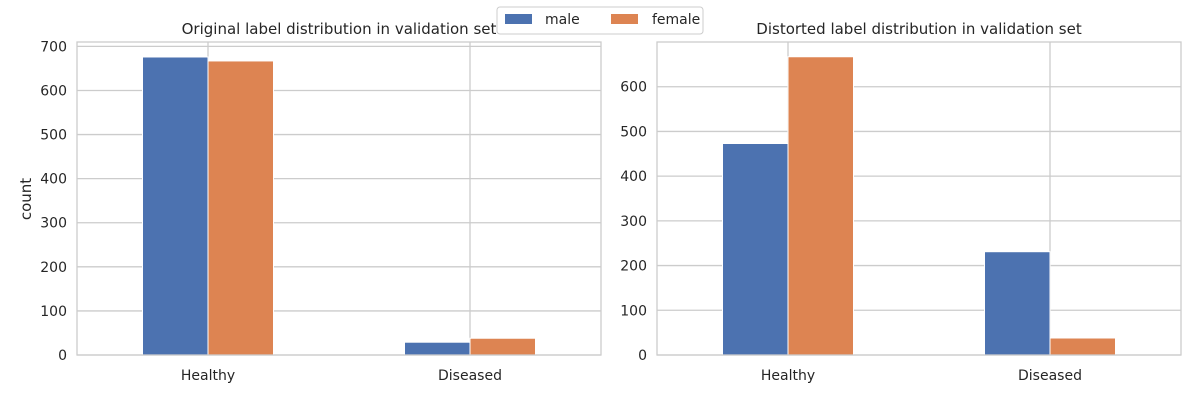 The height and width of the screenshot is (400, 1200). What do you see at coordinates (624, 19) in the screenshot?
I see `legend-swatch-female` at bounding box center [624, 19].